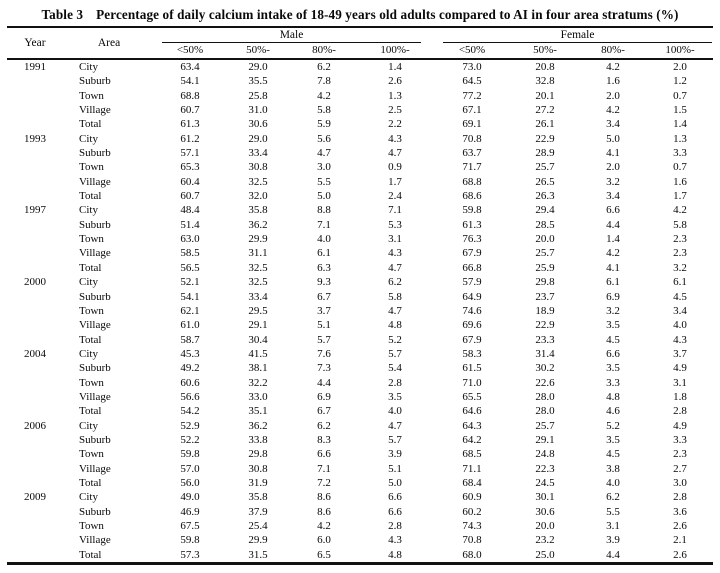 Image resolution: width=720 pixels, height=573 pixels. What do you see at coordinates (190, 439) in the screenshot?
I see `value-cell: 52.2` at bounding box center [190, 439].